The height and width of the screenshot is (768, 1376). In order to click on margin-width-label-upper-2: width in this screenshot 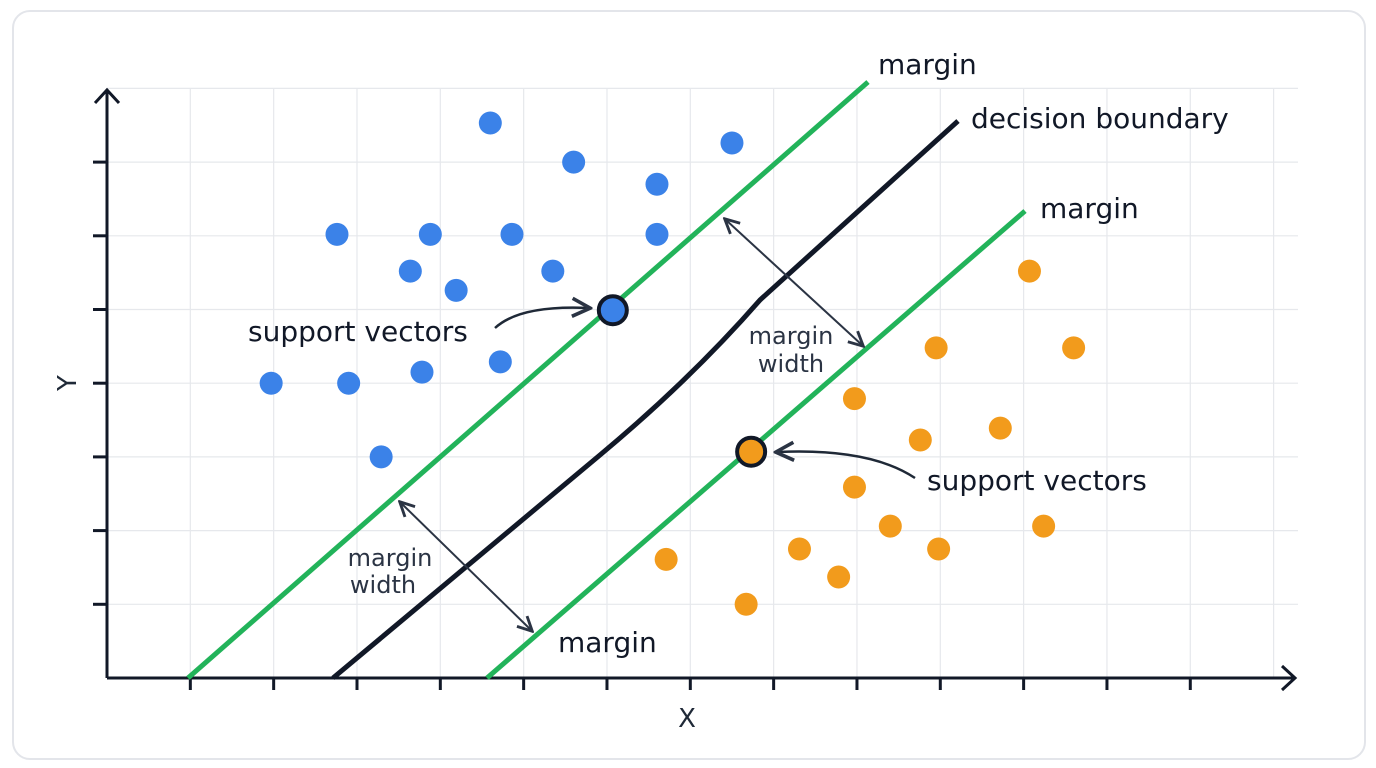, I will do `click(791, 364)`.